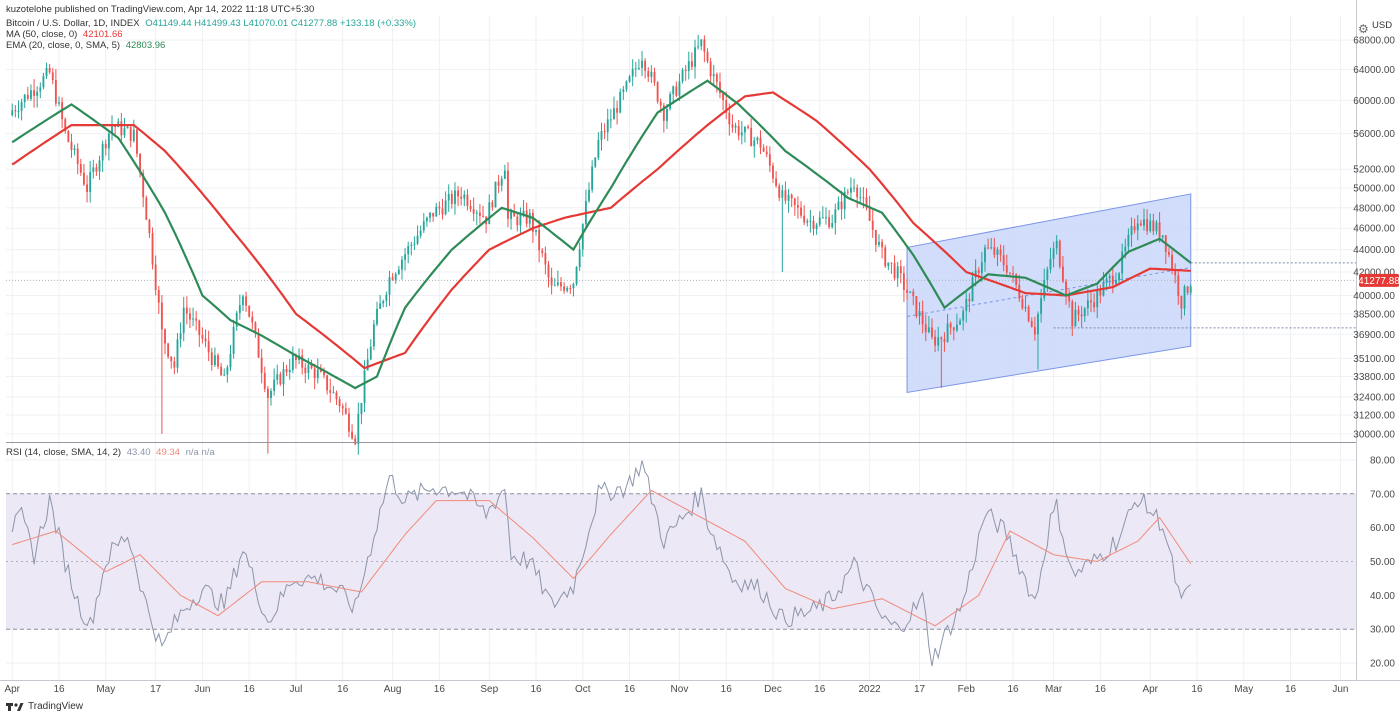  I want to click on price-tick-label: 42000.00, so click(1374, 273).